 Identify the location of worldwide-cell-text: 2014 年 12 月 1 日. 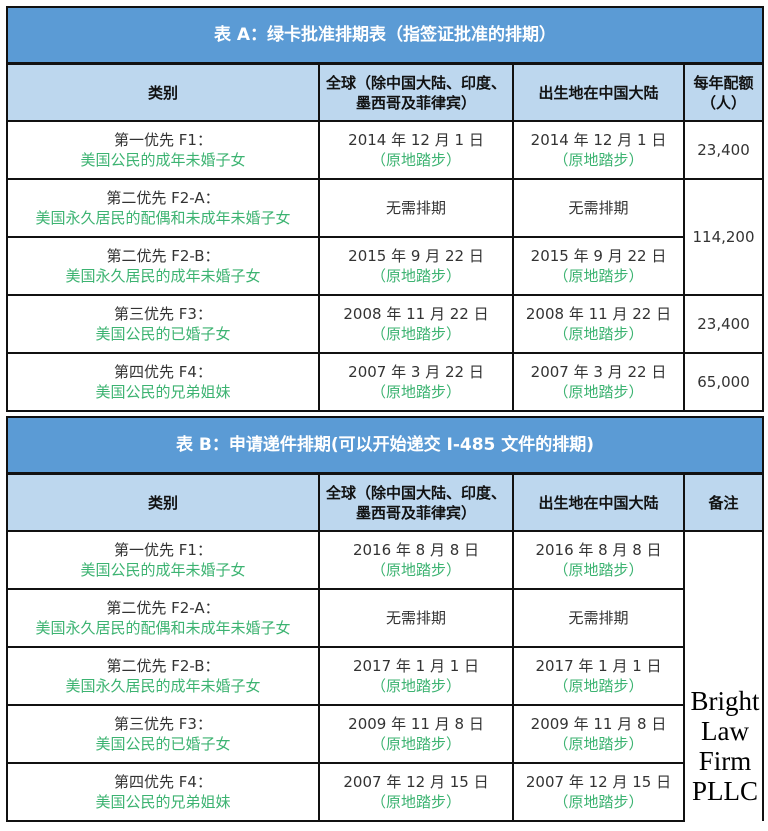
(416, 140).